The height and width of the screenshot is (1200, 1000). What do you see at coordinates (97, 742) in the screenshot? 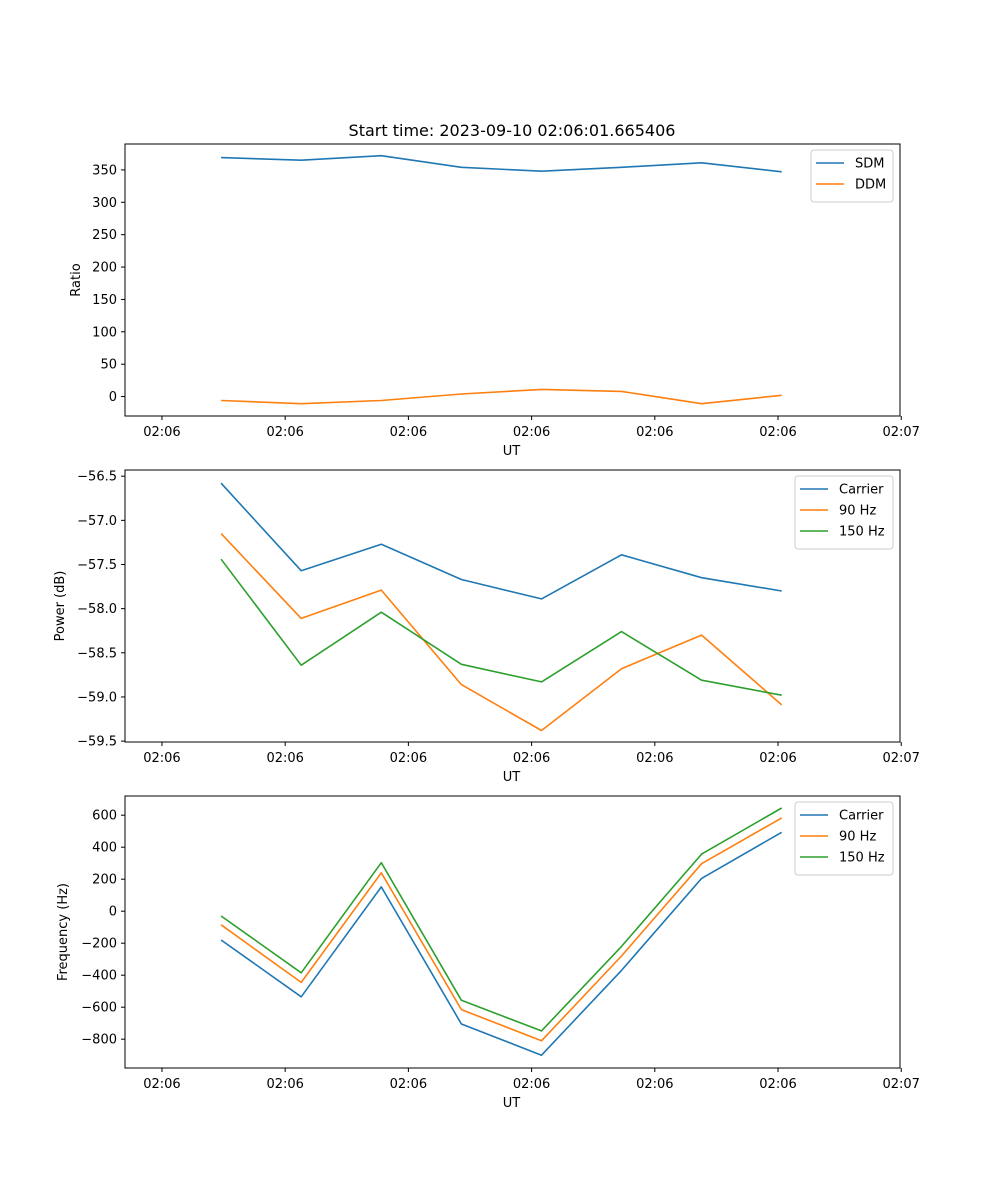
I see `y-tick-label: −59.5` at bounding box center [97, 742].